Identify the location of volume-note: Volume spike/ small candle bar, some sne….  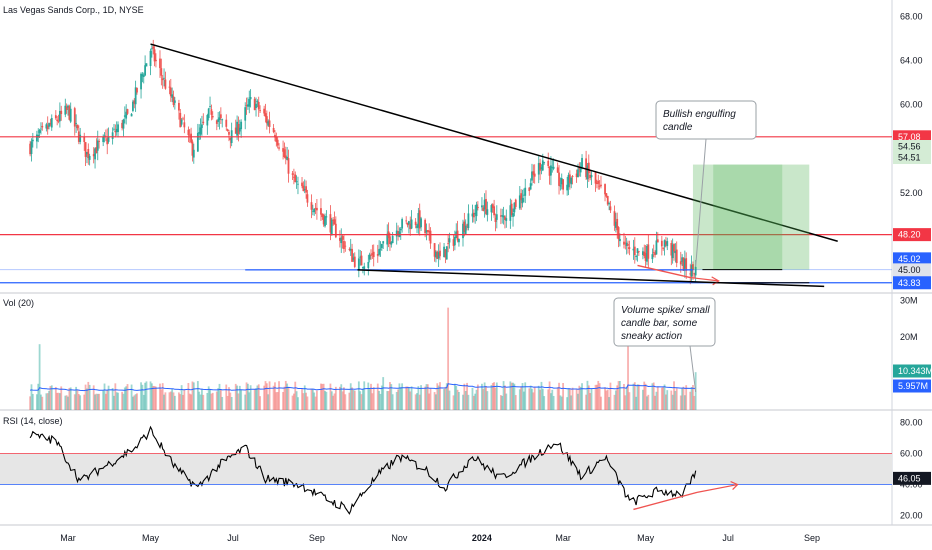
(664, 322).